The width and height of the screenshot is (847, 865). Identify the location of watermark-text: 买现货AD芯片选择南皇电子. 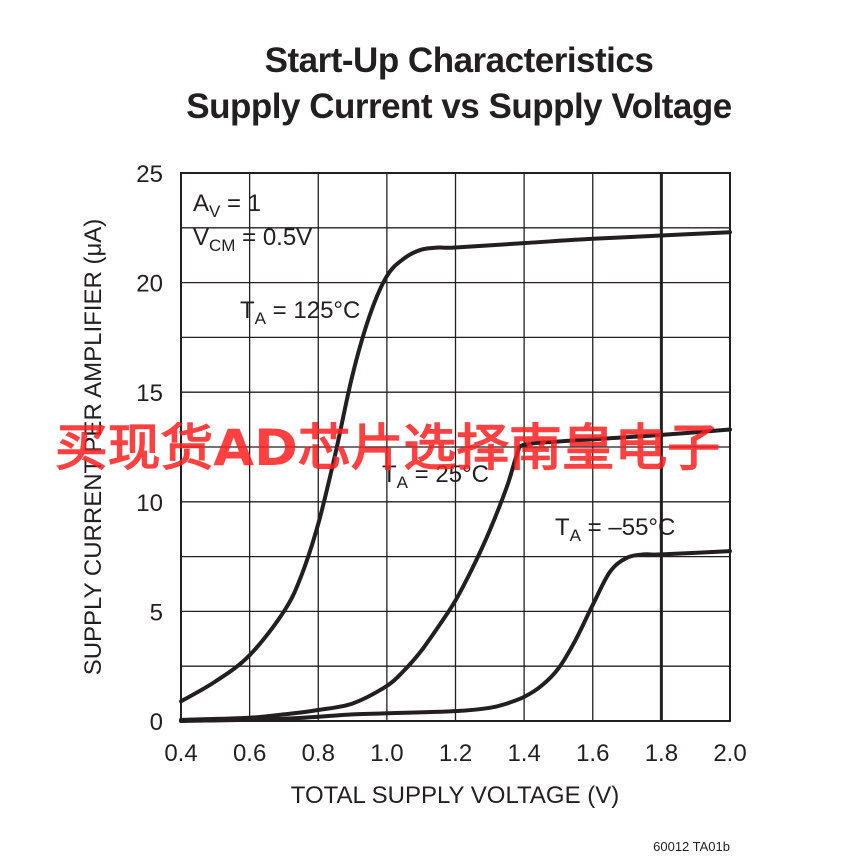
(387, 448).